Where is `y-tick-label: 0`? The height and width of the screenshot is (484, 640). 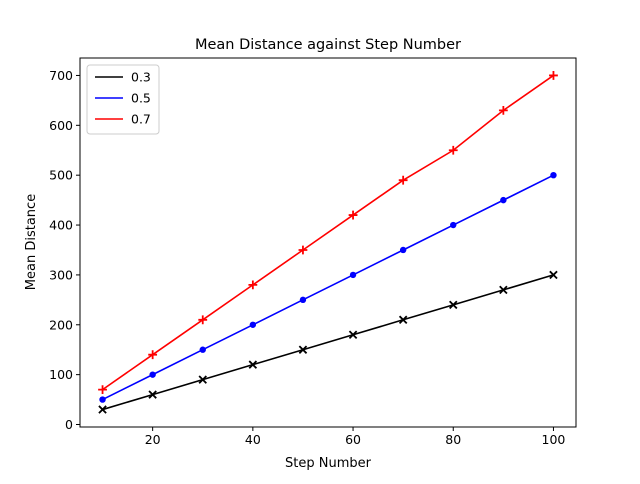
y-tick-label: 0 is located at coordinates (69, 424).